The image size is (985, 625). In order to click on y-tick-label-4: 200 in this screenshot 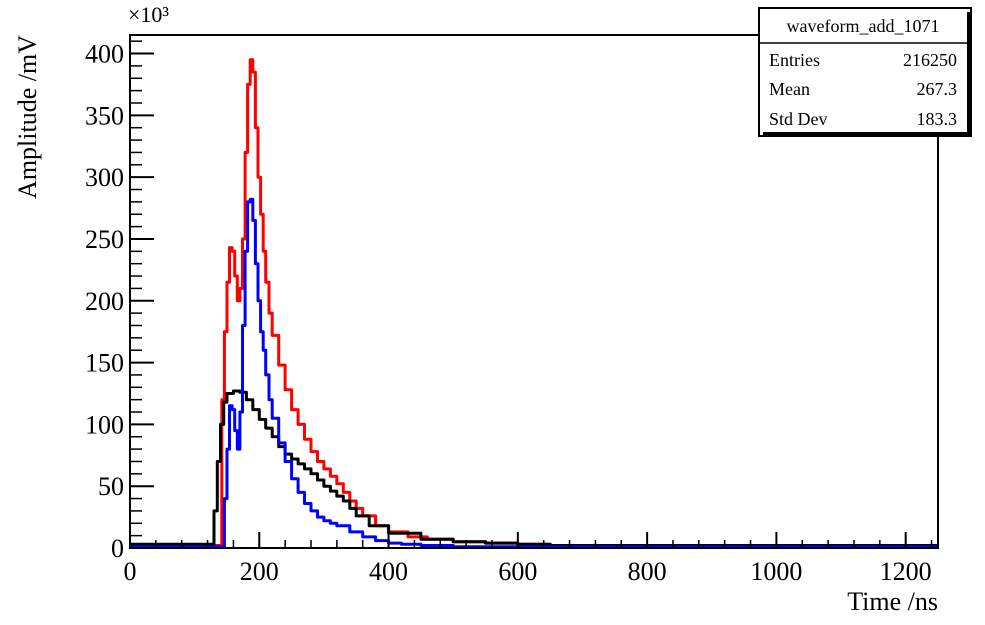, I will do `click(104, 301)`.